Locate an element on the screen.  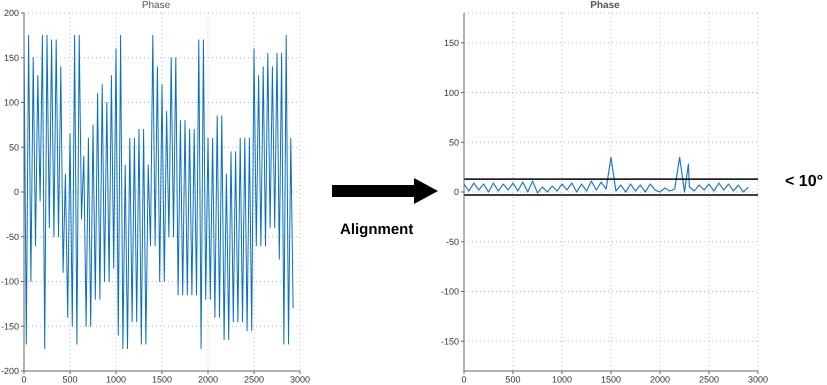
text: Alignment is located at coordinates (377, 229).